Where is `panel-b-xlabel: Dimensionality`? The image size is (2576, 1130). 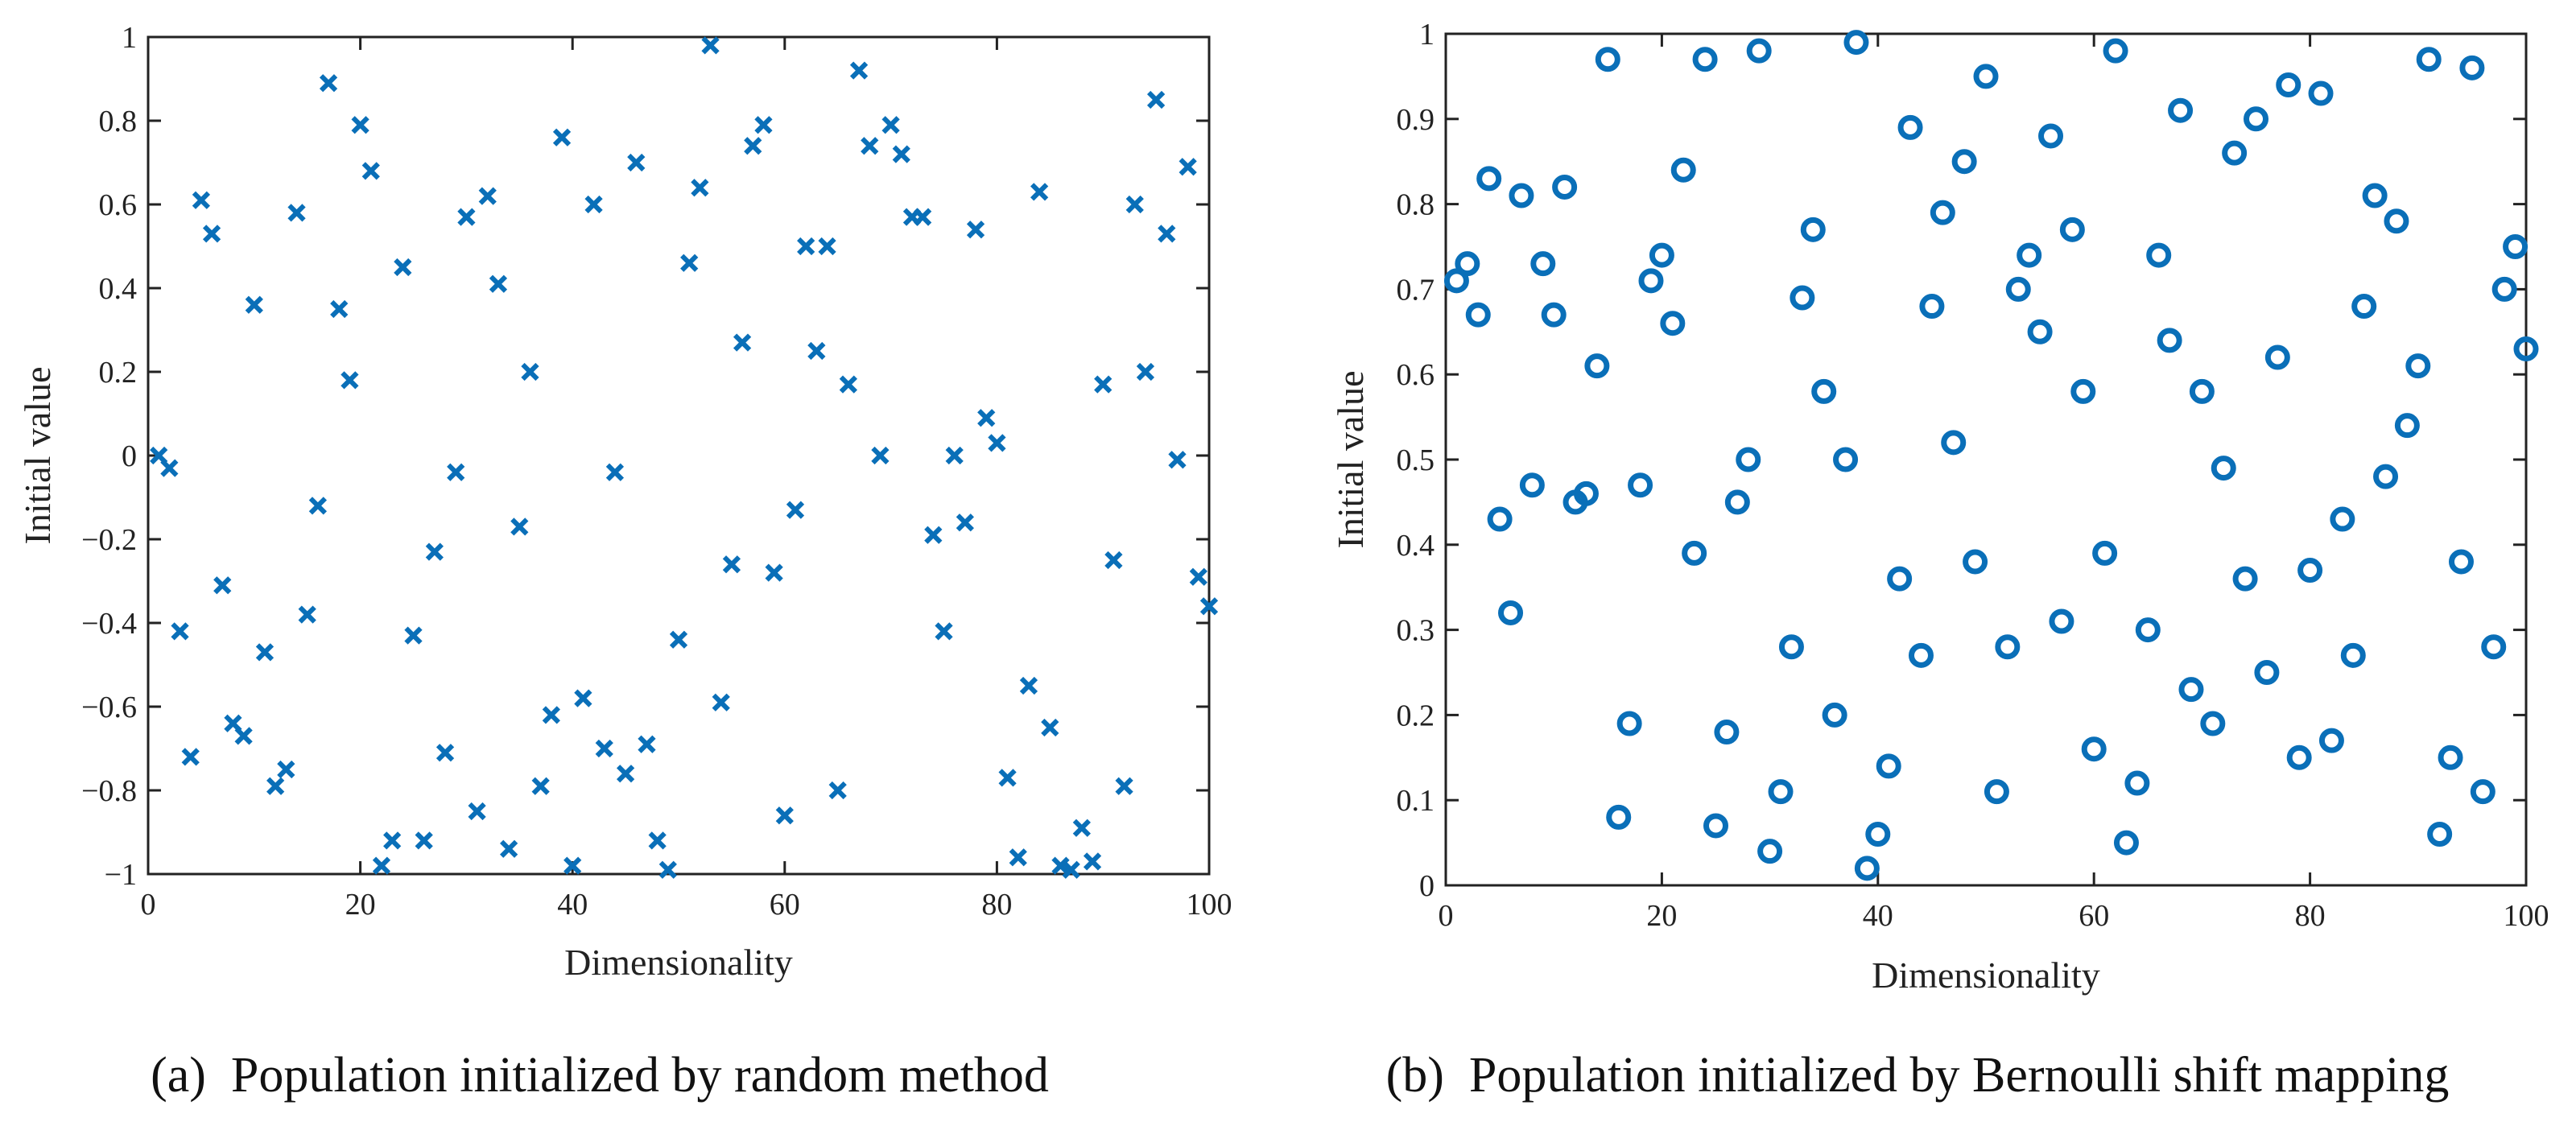 panel-b-xlabel: Dimensionality is located at coordinates (1986, 975).